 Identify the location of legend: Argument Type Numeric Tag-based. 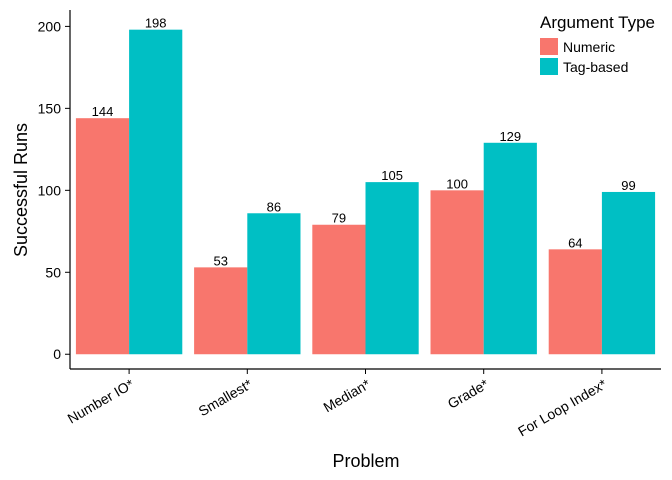
(597, 44).